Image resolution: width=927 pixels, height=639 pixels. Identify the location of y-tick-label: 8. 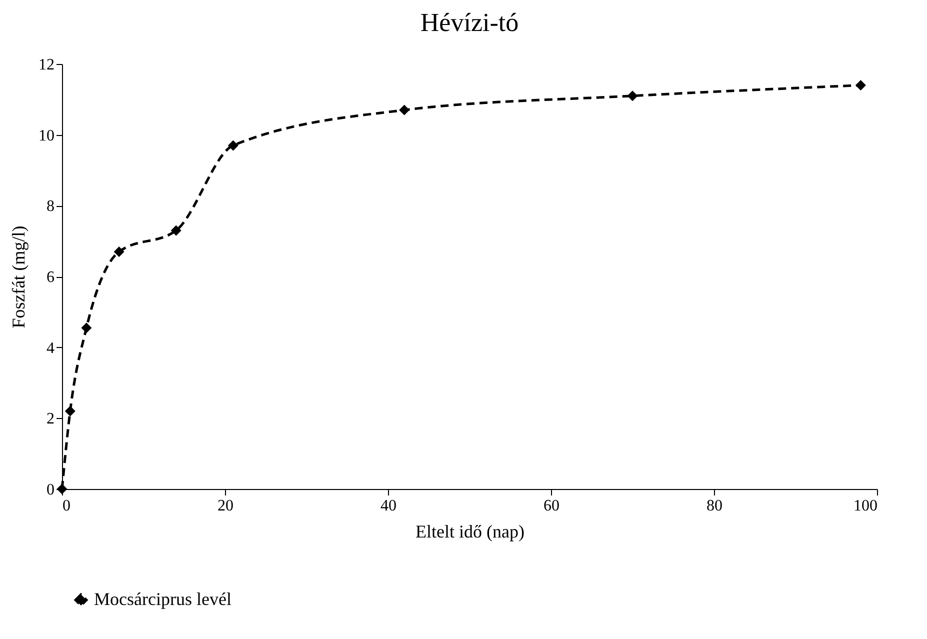
(50, 207).